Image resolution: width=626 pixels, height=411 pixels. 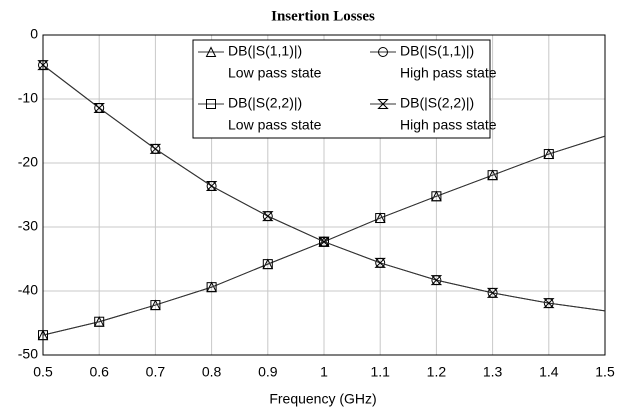 I want to click on x-tick-label: 1, so click(x=324, y=372).